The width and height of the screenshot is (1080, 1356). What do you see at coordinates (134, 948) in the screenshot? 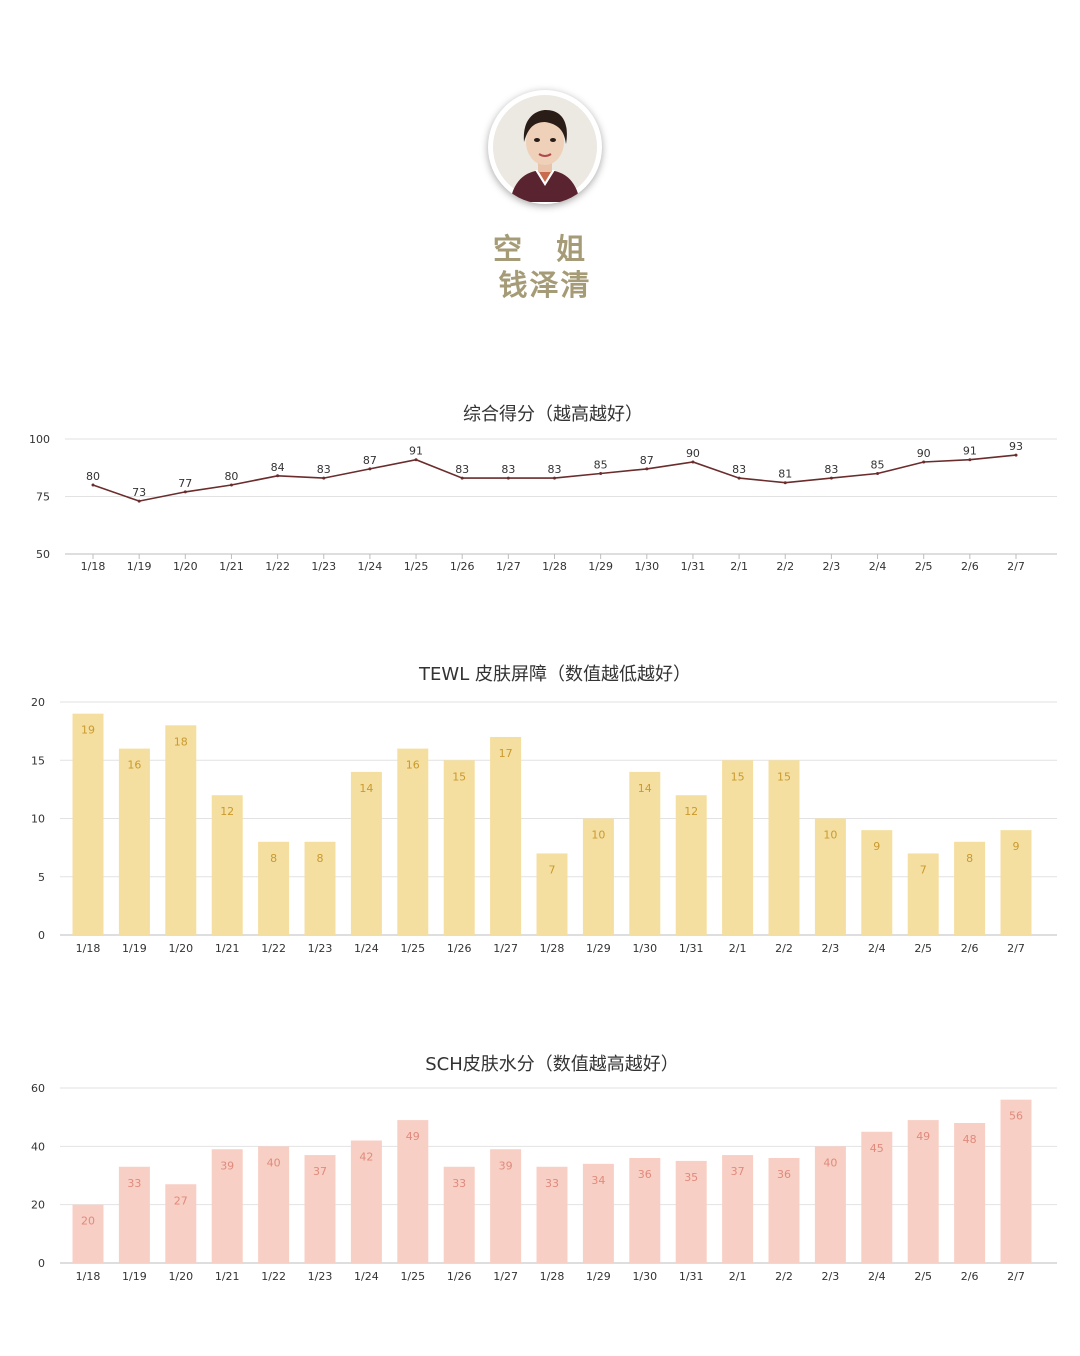
I see `x-tick-label: 1/19` at bounding box center [134, 948].